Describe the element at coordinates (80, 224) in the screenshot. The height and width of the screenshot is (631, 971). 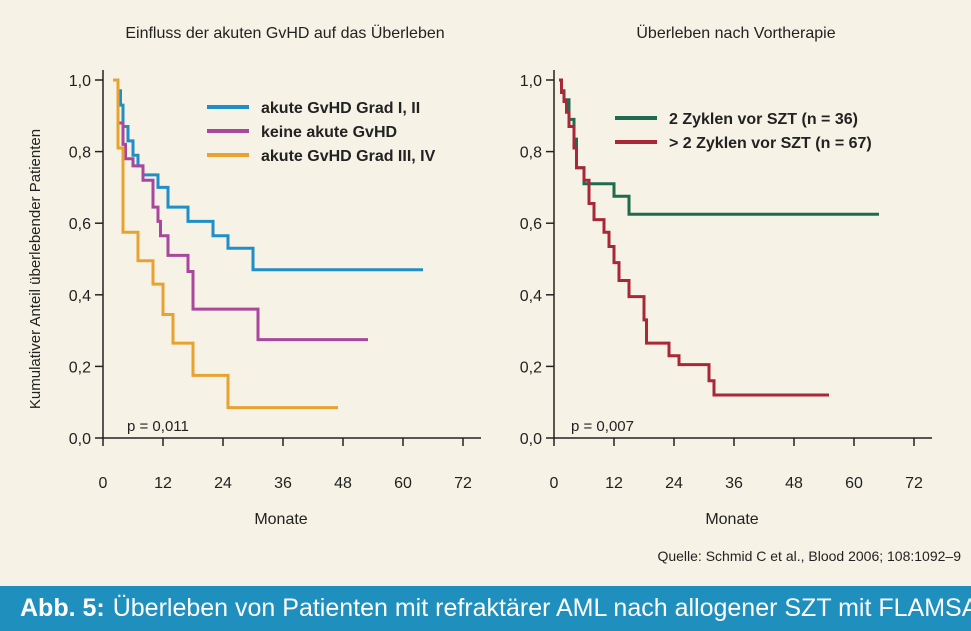
I see `chart1-y-tick-label: 0,6` at that location.